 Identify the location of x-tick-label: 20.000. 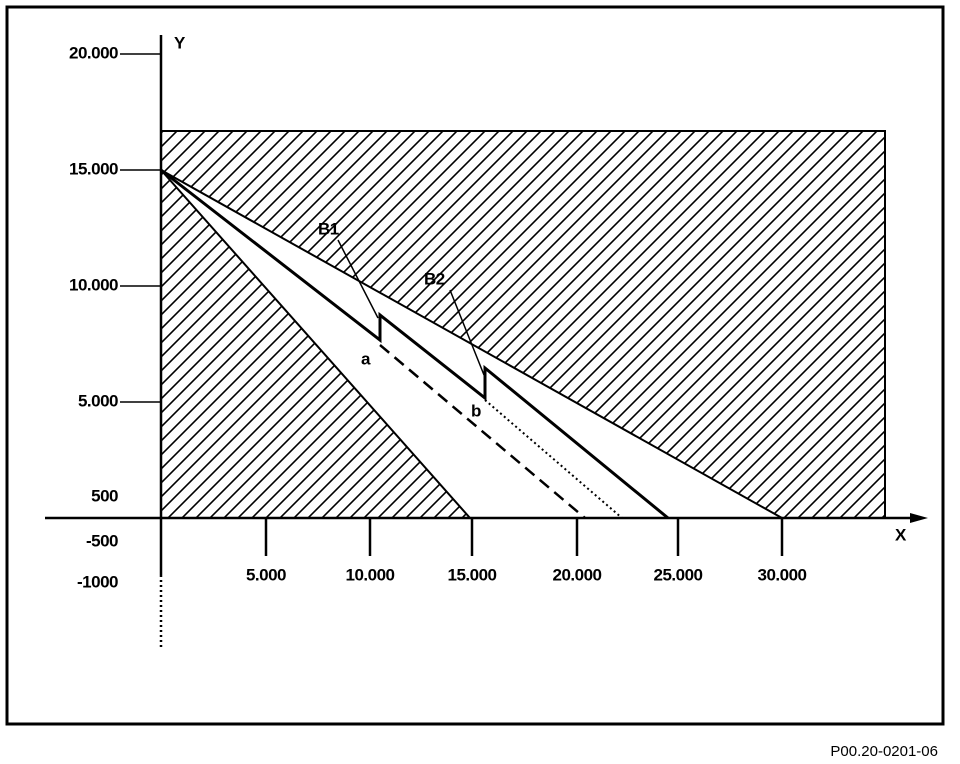
(577, 574).